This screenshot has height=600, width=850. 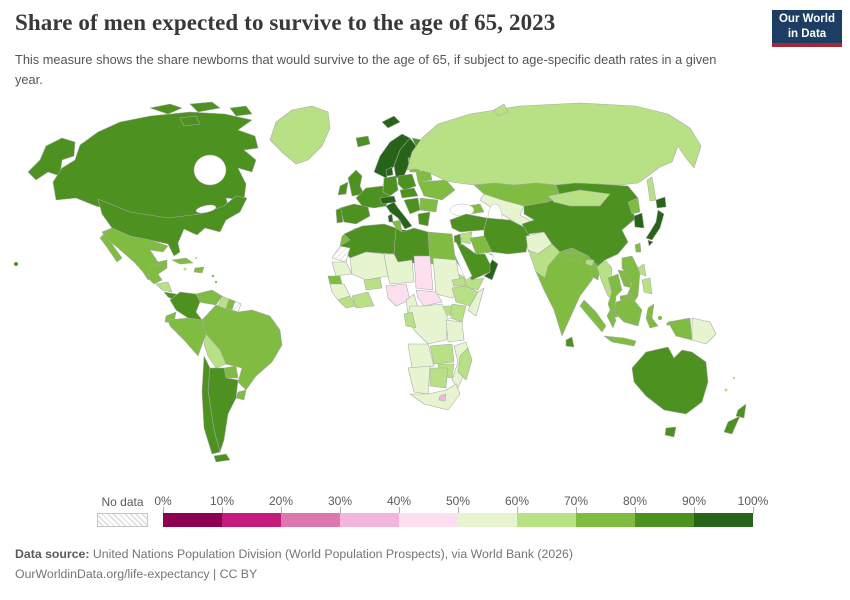 I want to click on country-svalbard, so click(x=391, y=122).